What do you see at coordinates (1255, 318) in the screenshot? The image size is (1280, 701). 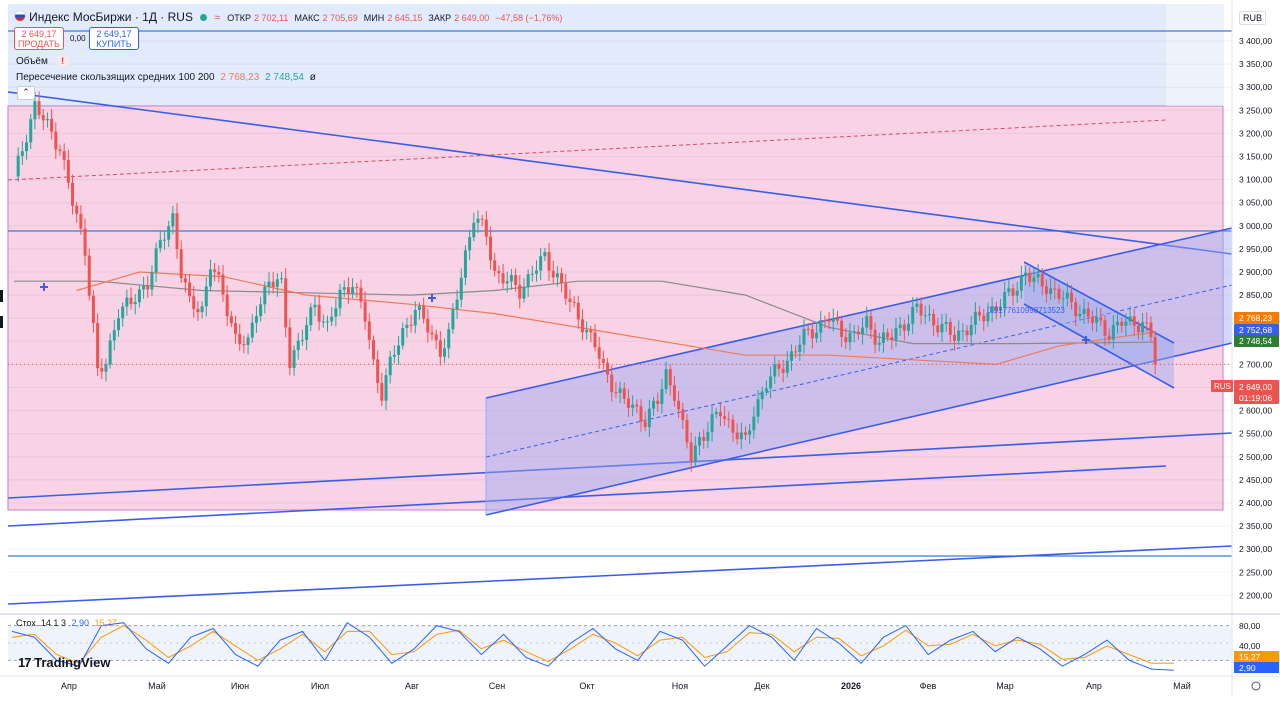 I see `ma100-price-tag: 2 768,23` at bounding box center [1255, 318].